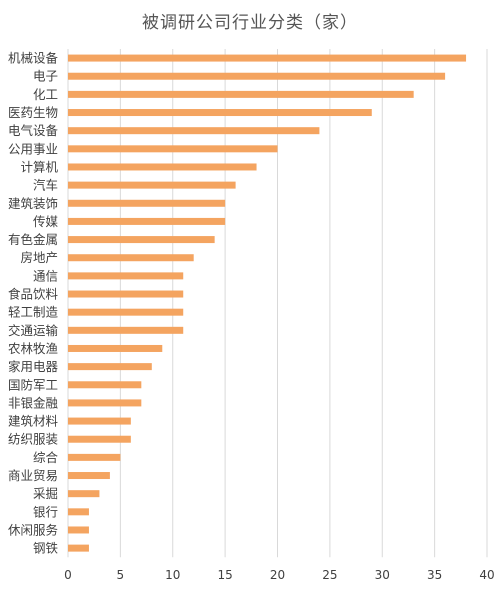  What do you see at coordinates (250, 23) in the screenshot?
I see `chart-title: 被调研公司行业分类（家）` at bounding box center [250, 23].